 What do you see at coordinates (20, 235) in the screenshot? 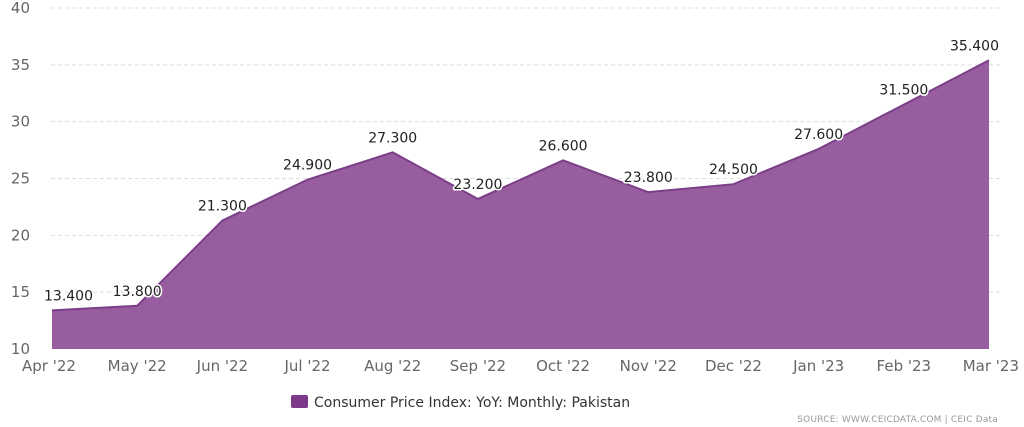
I see `y-tick-20: 20` at bounding box center [20, 235].